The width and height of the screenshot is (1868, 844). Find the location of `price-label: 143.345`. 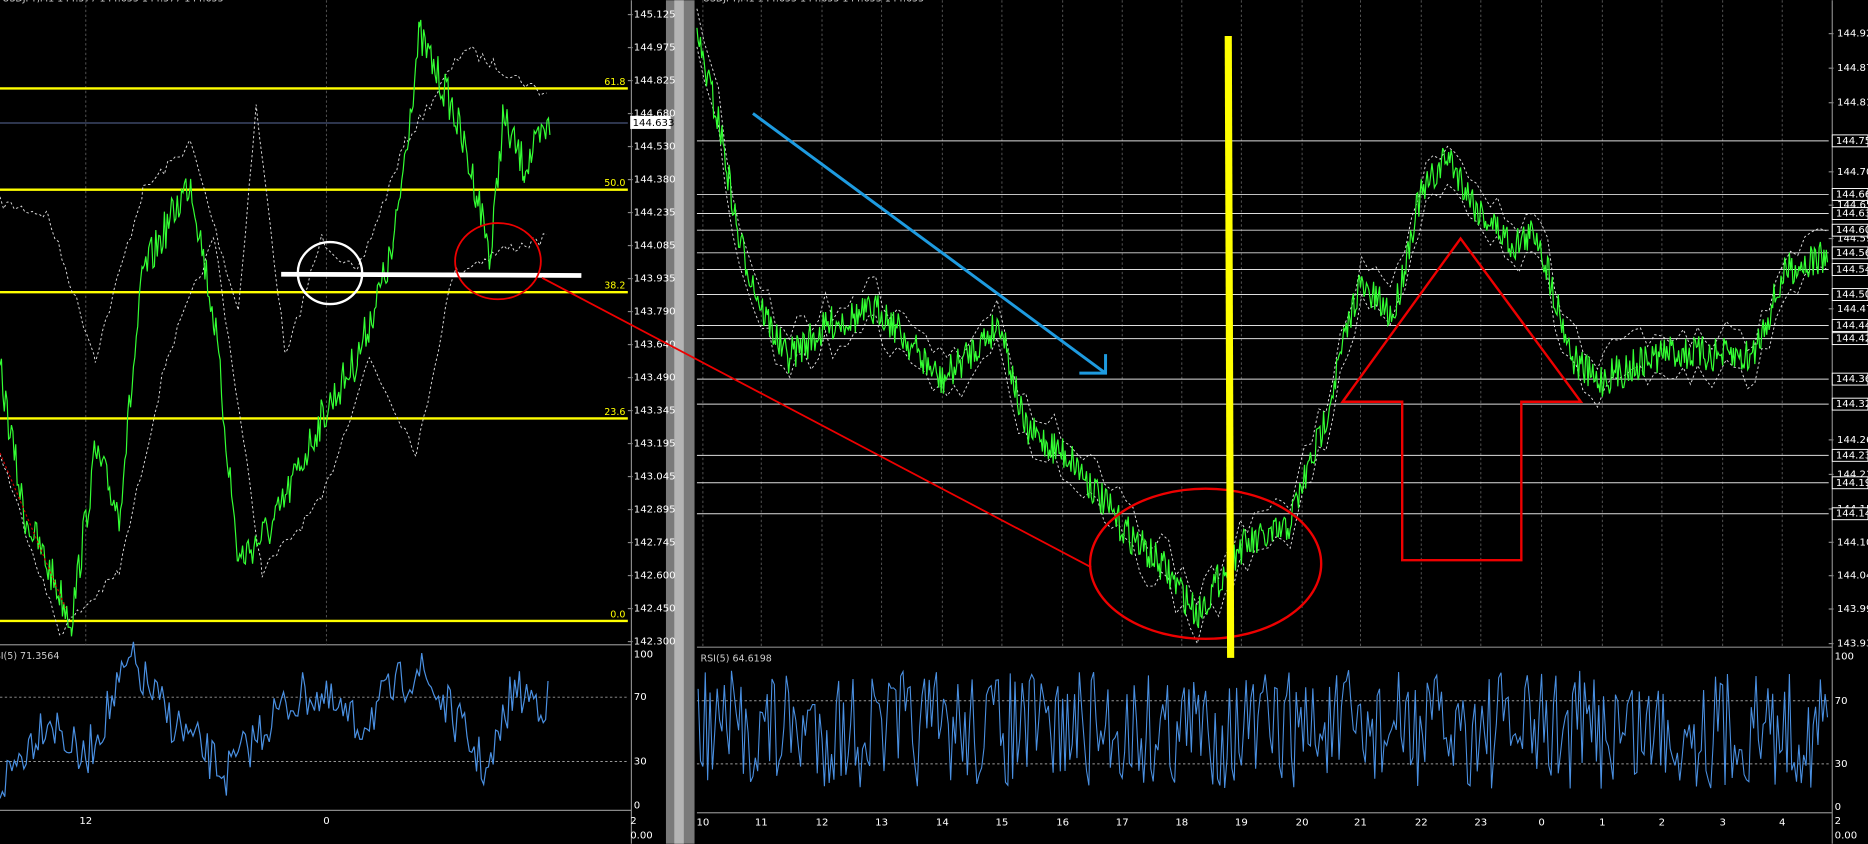

price-label: 143.345 is located at coordinates (655, 411).